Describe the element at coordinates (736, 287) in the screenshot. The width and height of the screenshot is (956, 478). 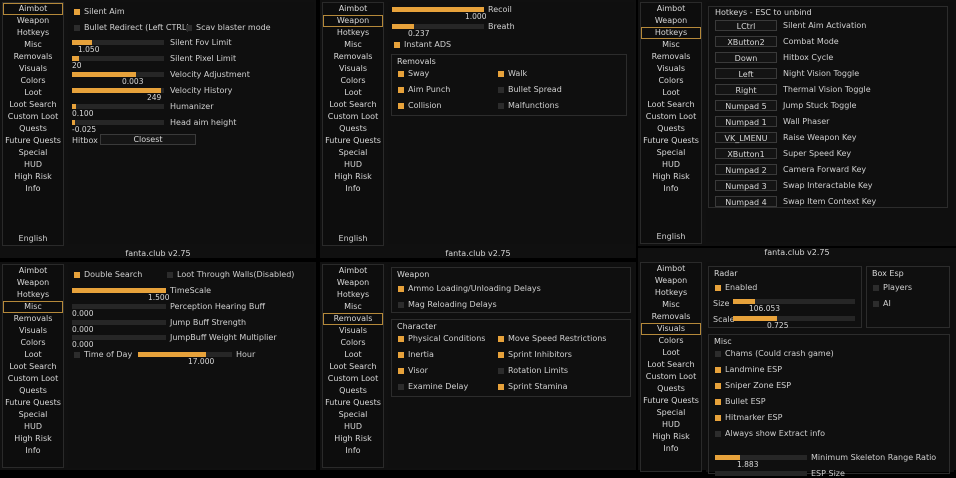
I see `radar-enabled-checkbox: Enabled` at that location.